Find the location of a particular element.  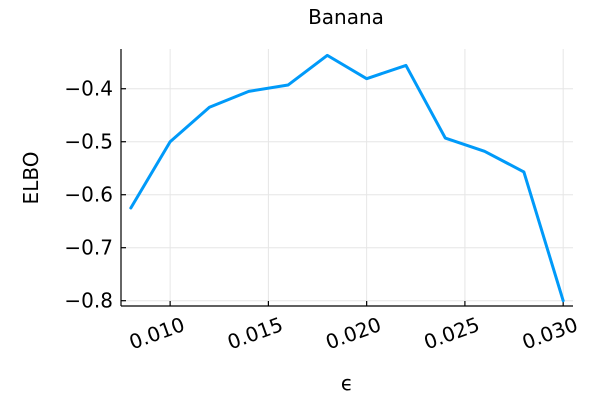

x-tick-label: 0.025 is located at coordinates (452, 333).